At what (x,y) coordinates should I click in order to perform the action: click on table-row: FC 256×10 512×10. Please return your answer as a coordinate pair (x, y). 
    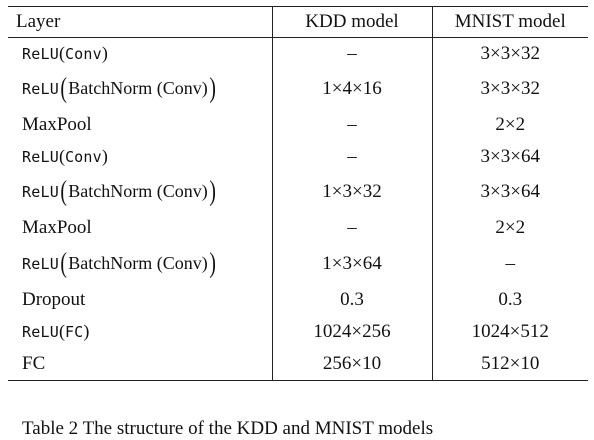
    Looking at the image, I should click on (298, 364).